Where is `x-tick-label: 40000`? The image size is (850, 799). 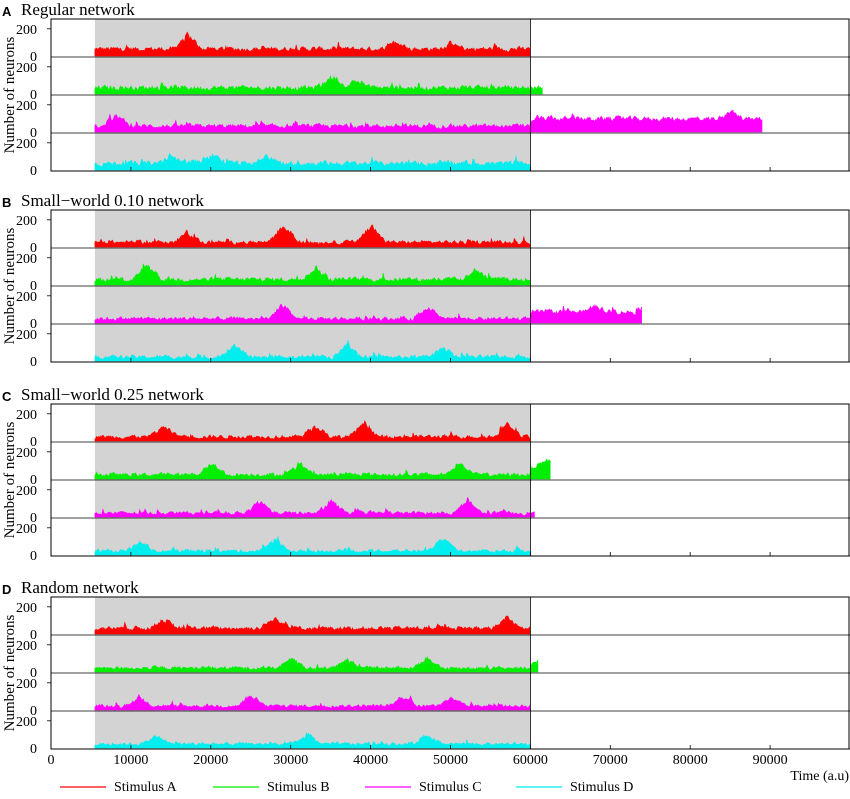
x-tick-label: 40000 is located at coordinates (370, 760).